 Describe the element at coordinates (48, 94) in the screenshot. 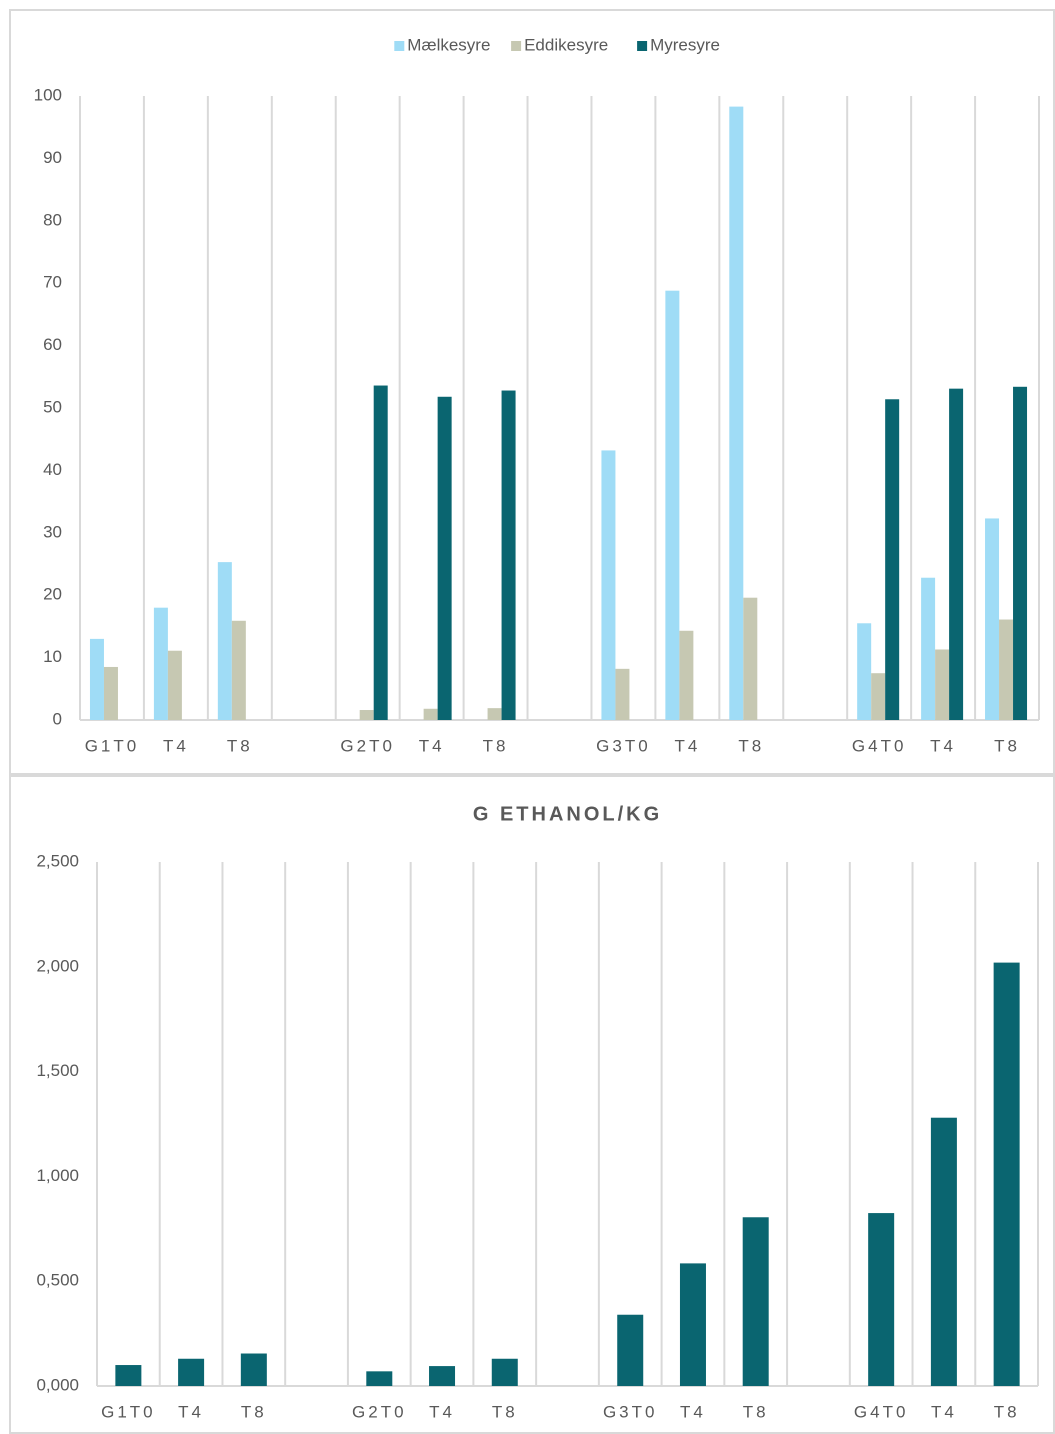

I see `y-tick-label: 100` at that location.